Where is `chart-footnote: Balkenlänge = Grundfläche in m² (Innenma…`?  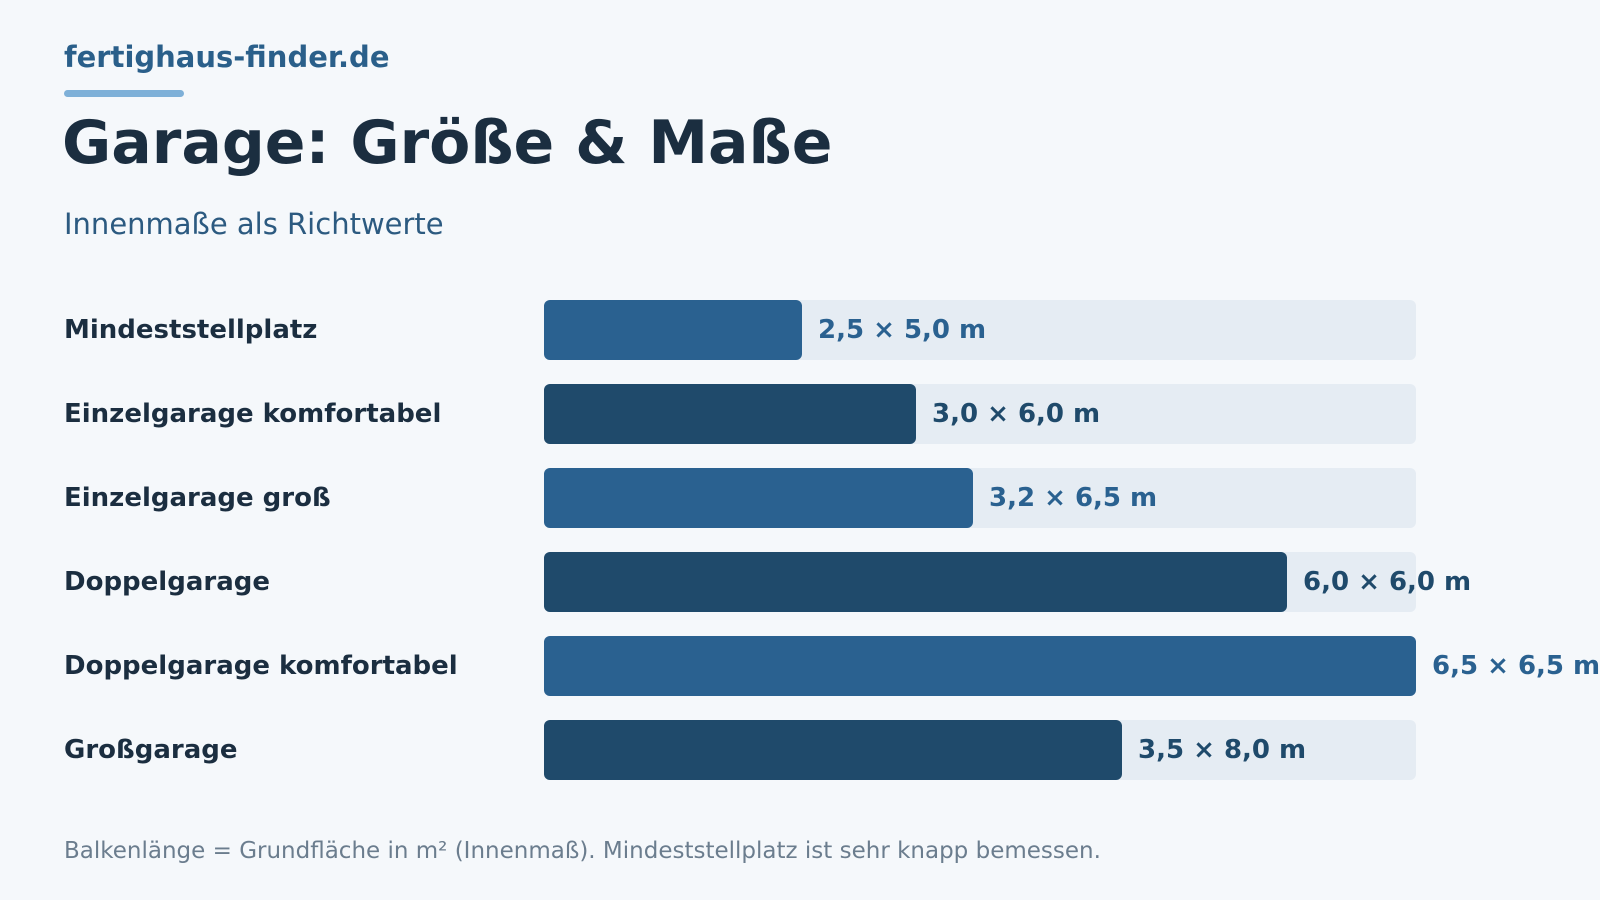 chart-footnote: Balkenlänge = Grundfläche in m² (Innenma… is located at coordinates (582, 851).